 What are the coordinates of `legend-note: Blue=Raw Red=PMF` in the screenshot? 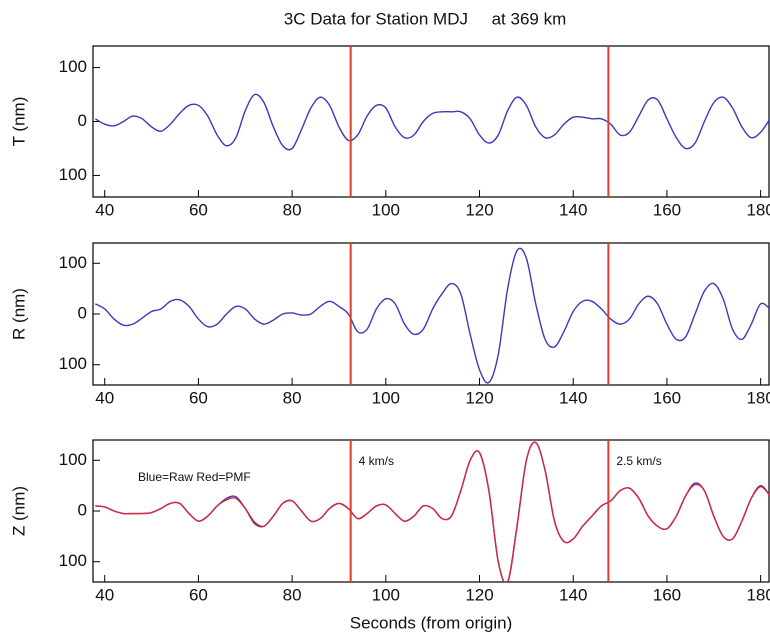 It's located at (194, 477).